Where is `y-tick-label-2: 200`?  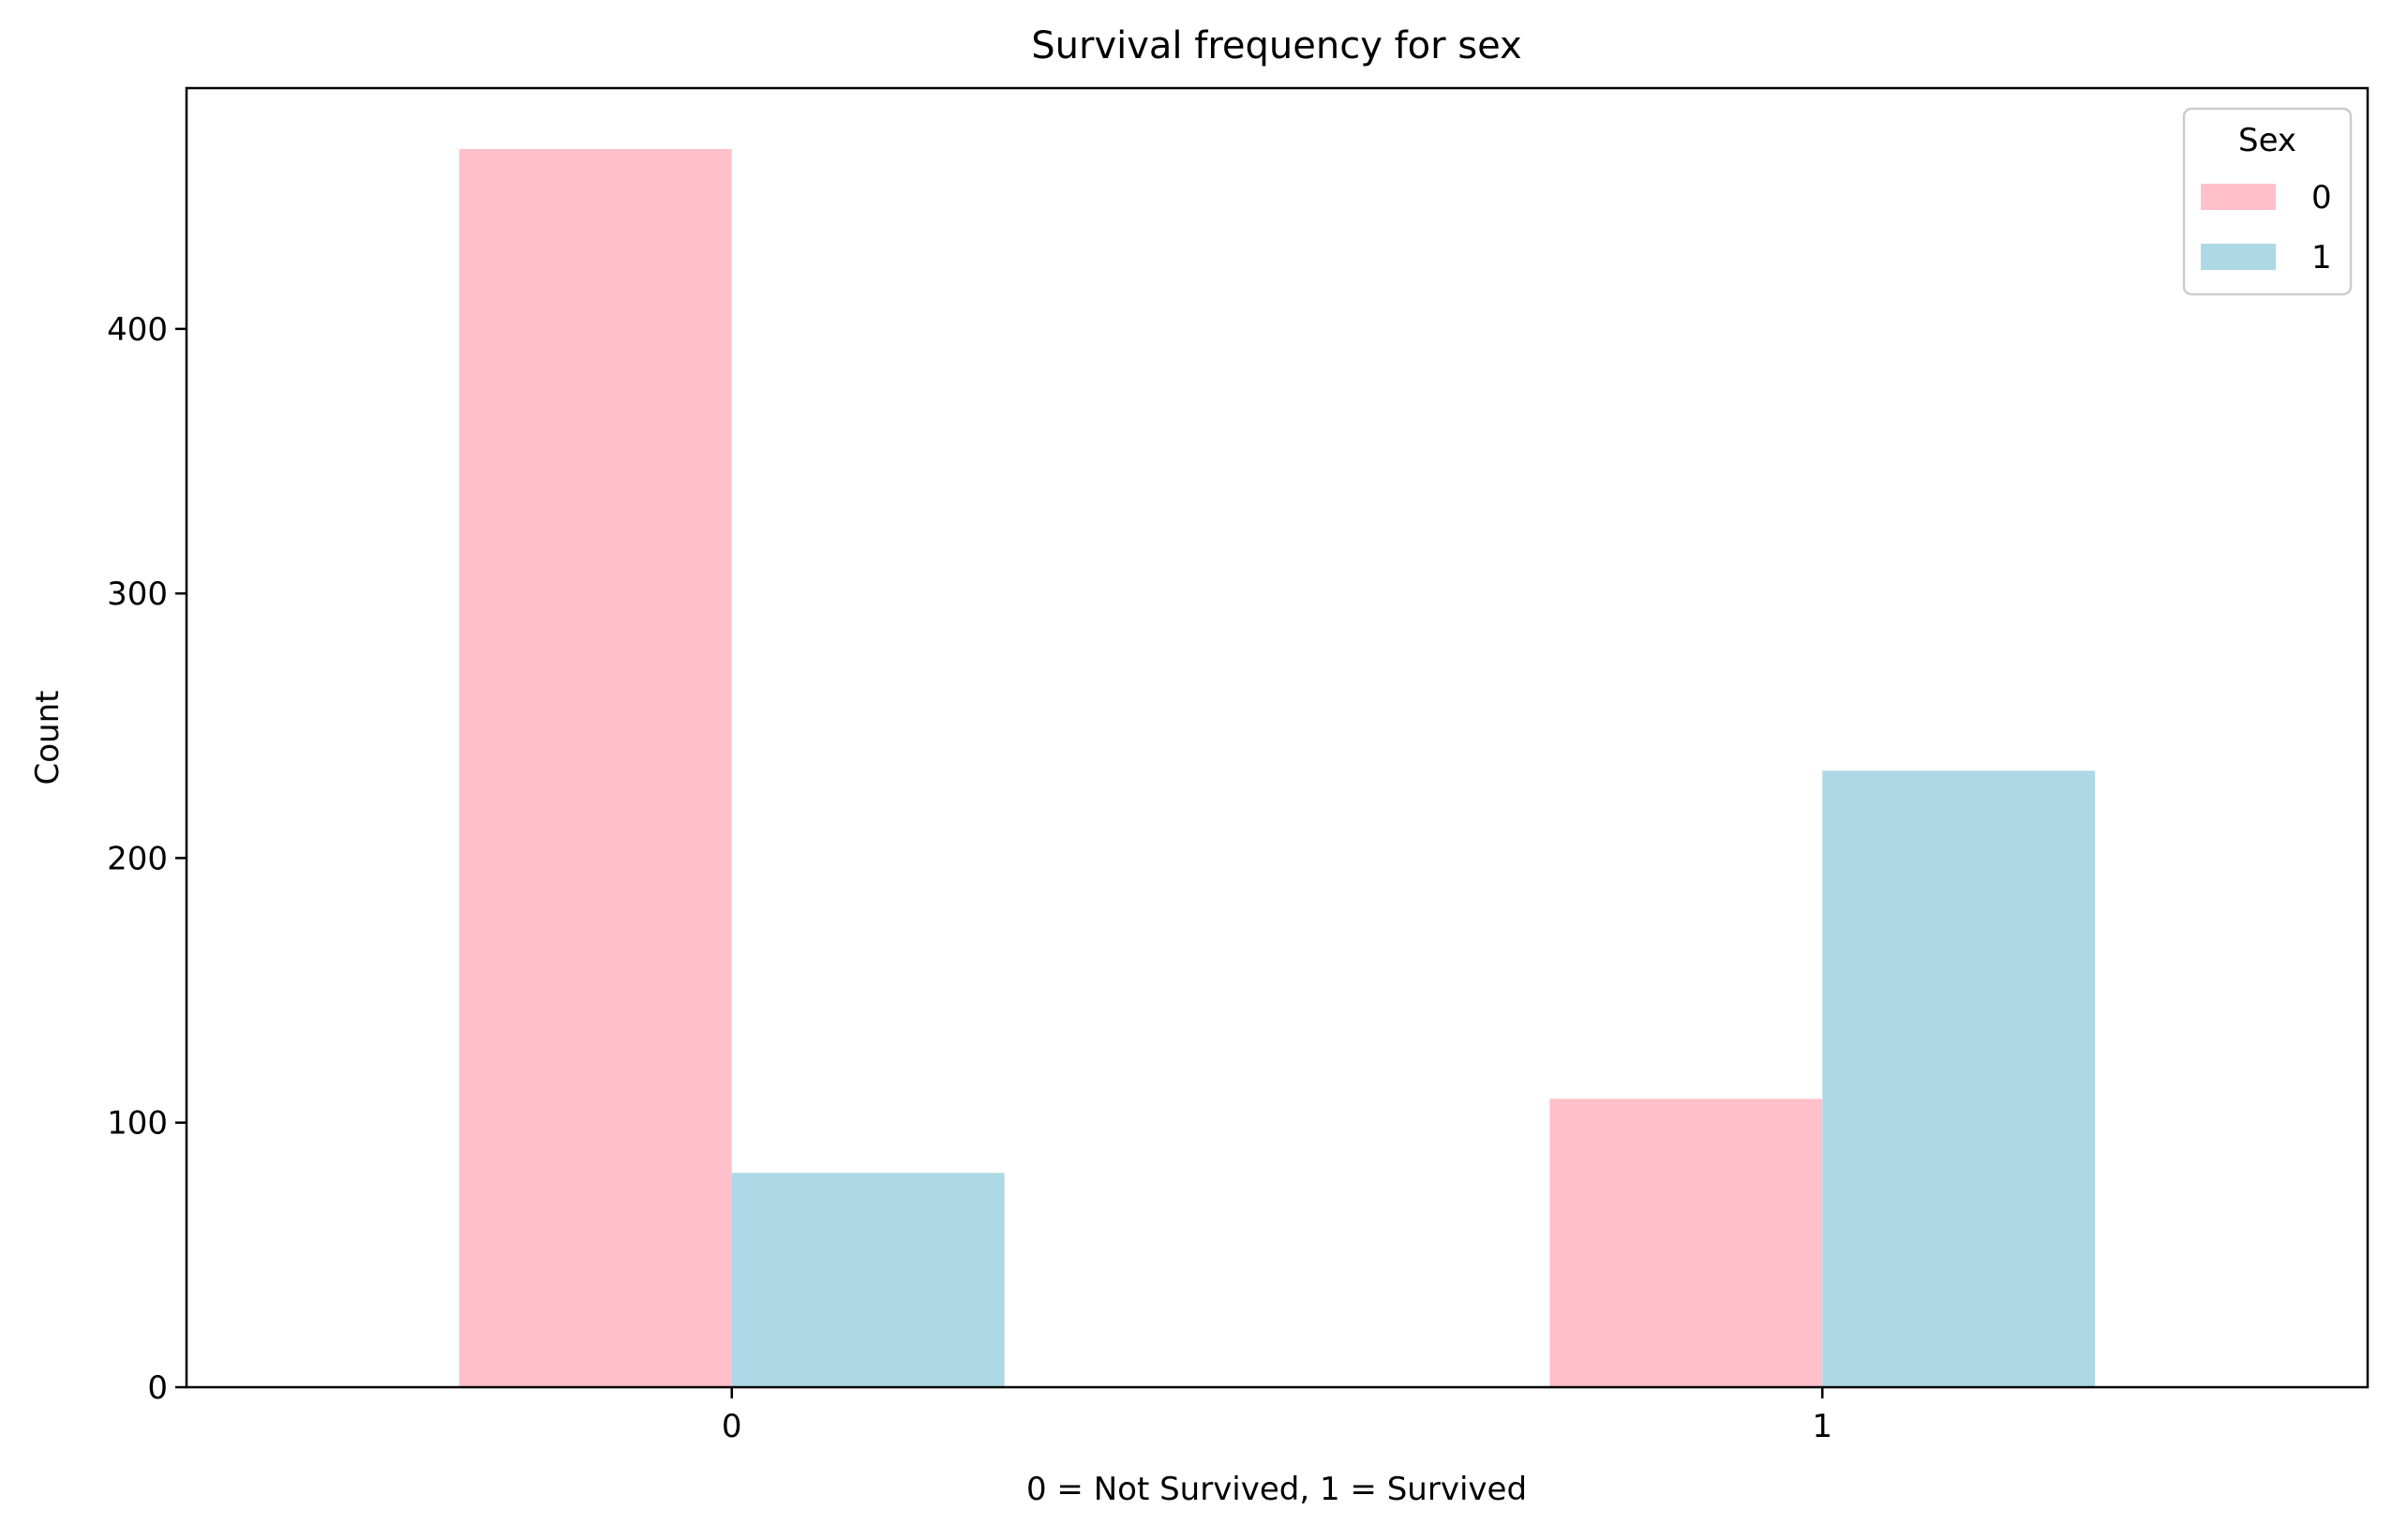 y-tick-label-2: 200 is located at coordinates (137, 859).